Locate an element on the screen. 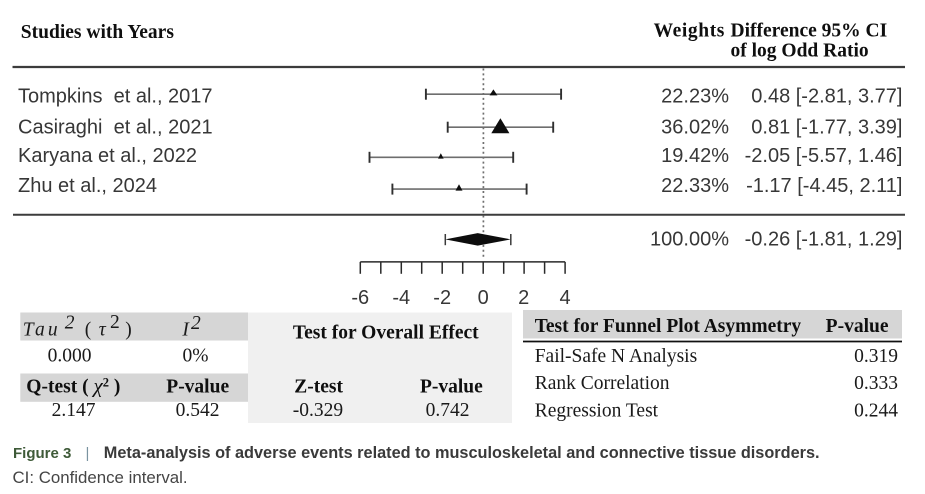 This screenshot has width=925, height=494. svg-text: 22.33% is located at coordinates (695, 186).